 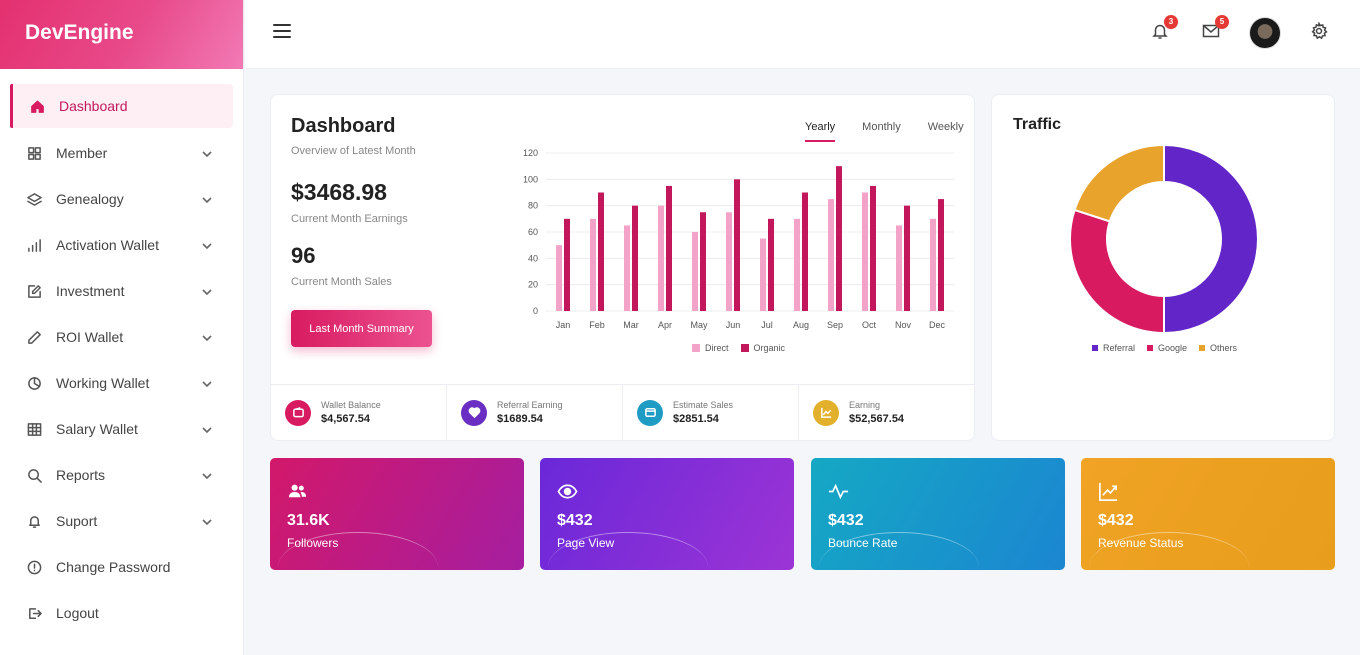 What do you see at coordinates (1208, 514) in the screenshot?
I see `tile-revenue-status: $432 Revenue Status` at bounding box center [1208, 514].